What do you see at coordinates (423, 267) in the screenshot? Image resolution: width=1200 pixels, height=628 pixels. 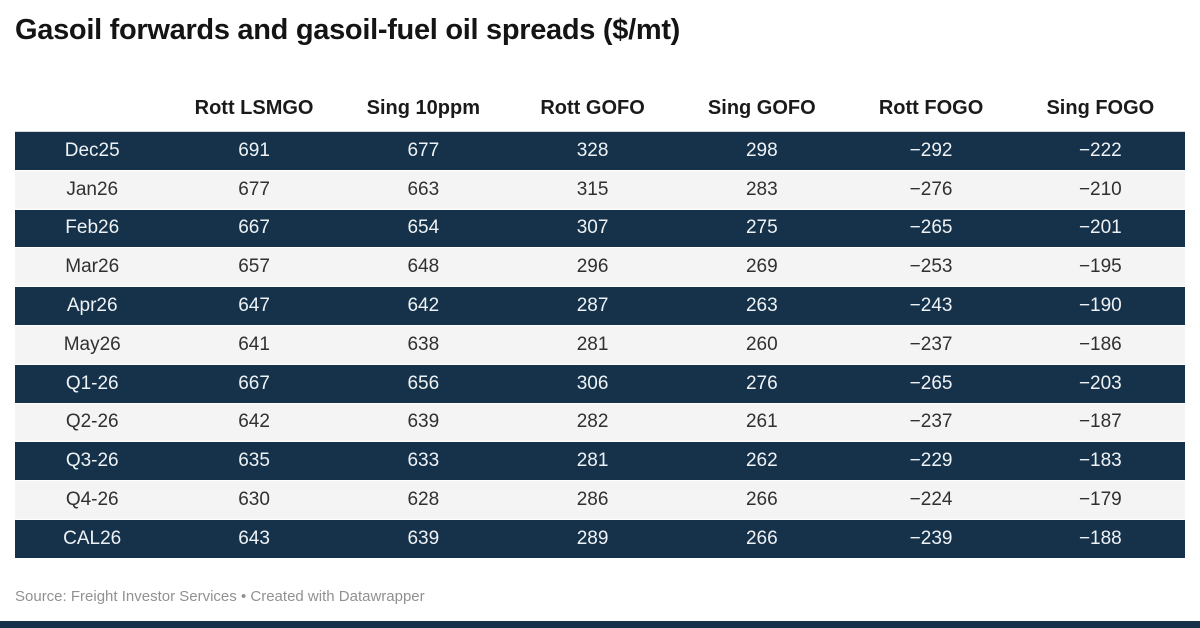 I see `value-cell: 648` at bounding box center [423, 267].